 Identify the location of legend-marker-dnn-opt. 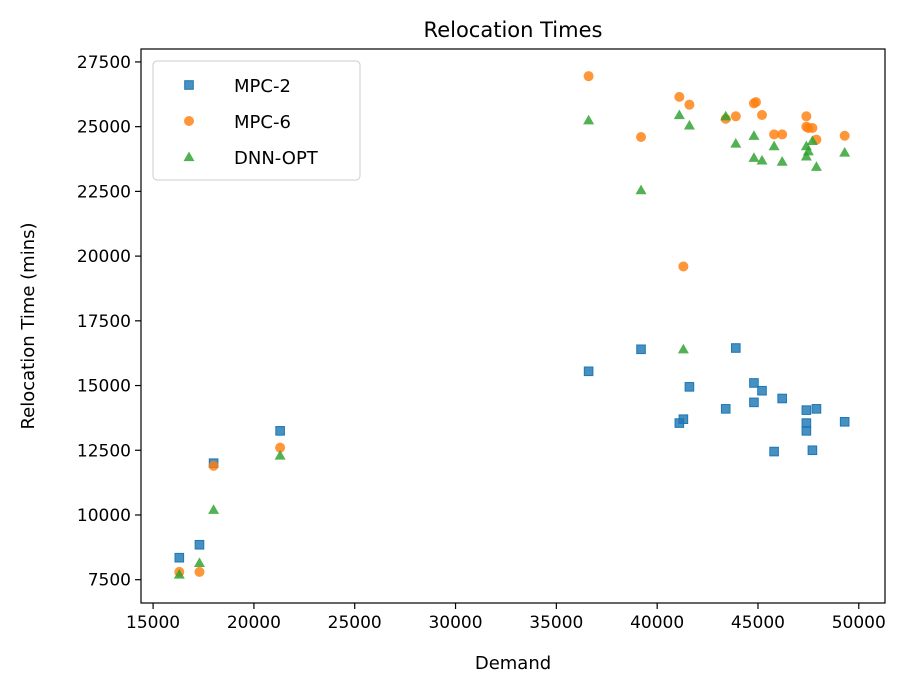
(189, 156).